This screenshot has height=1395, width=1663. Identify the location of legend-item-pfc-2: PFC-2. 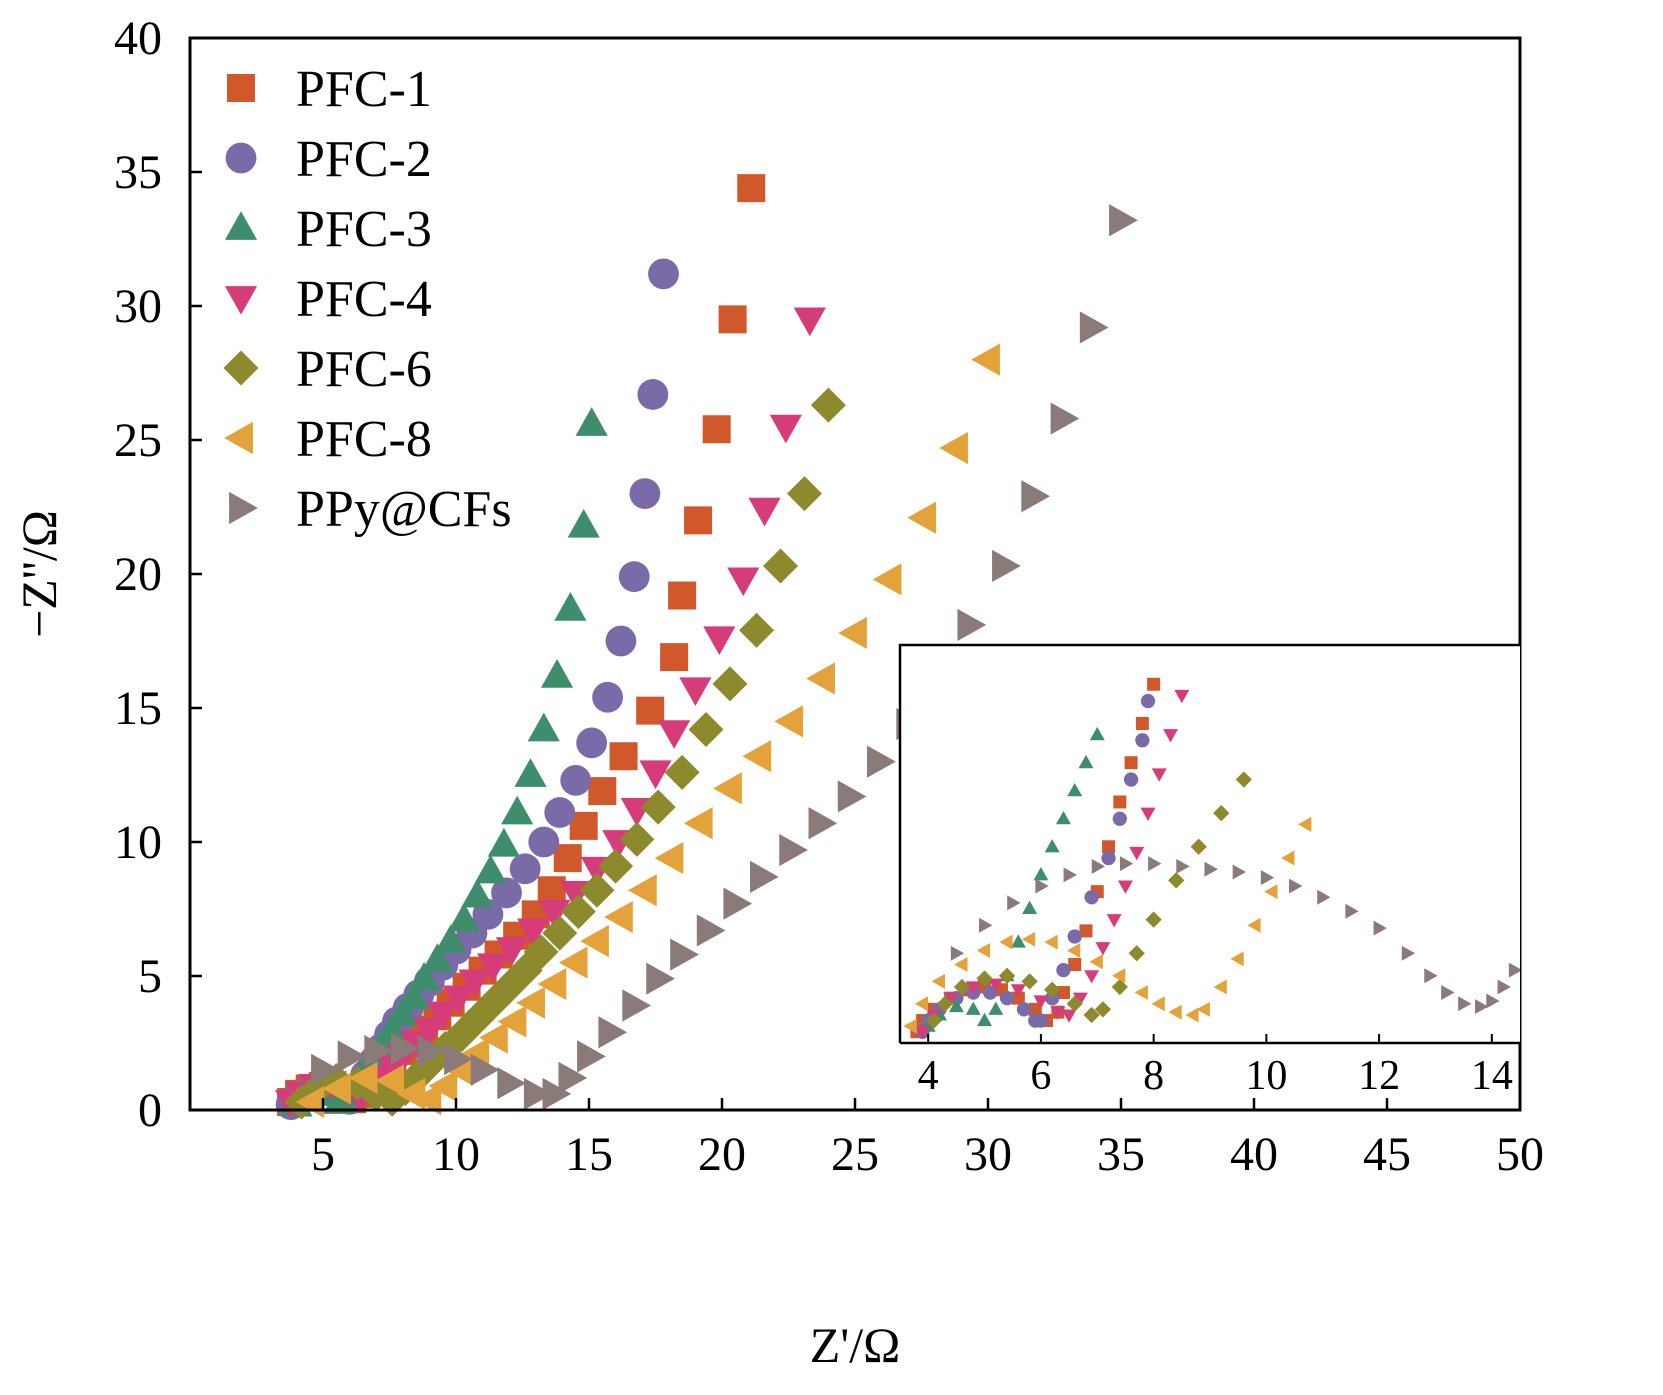
(328, 159).